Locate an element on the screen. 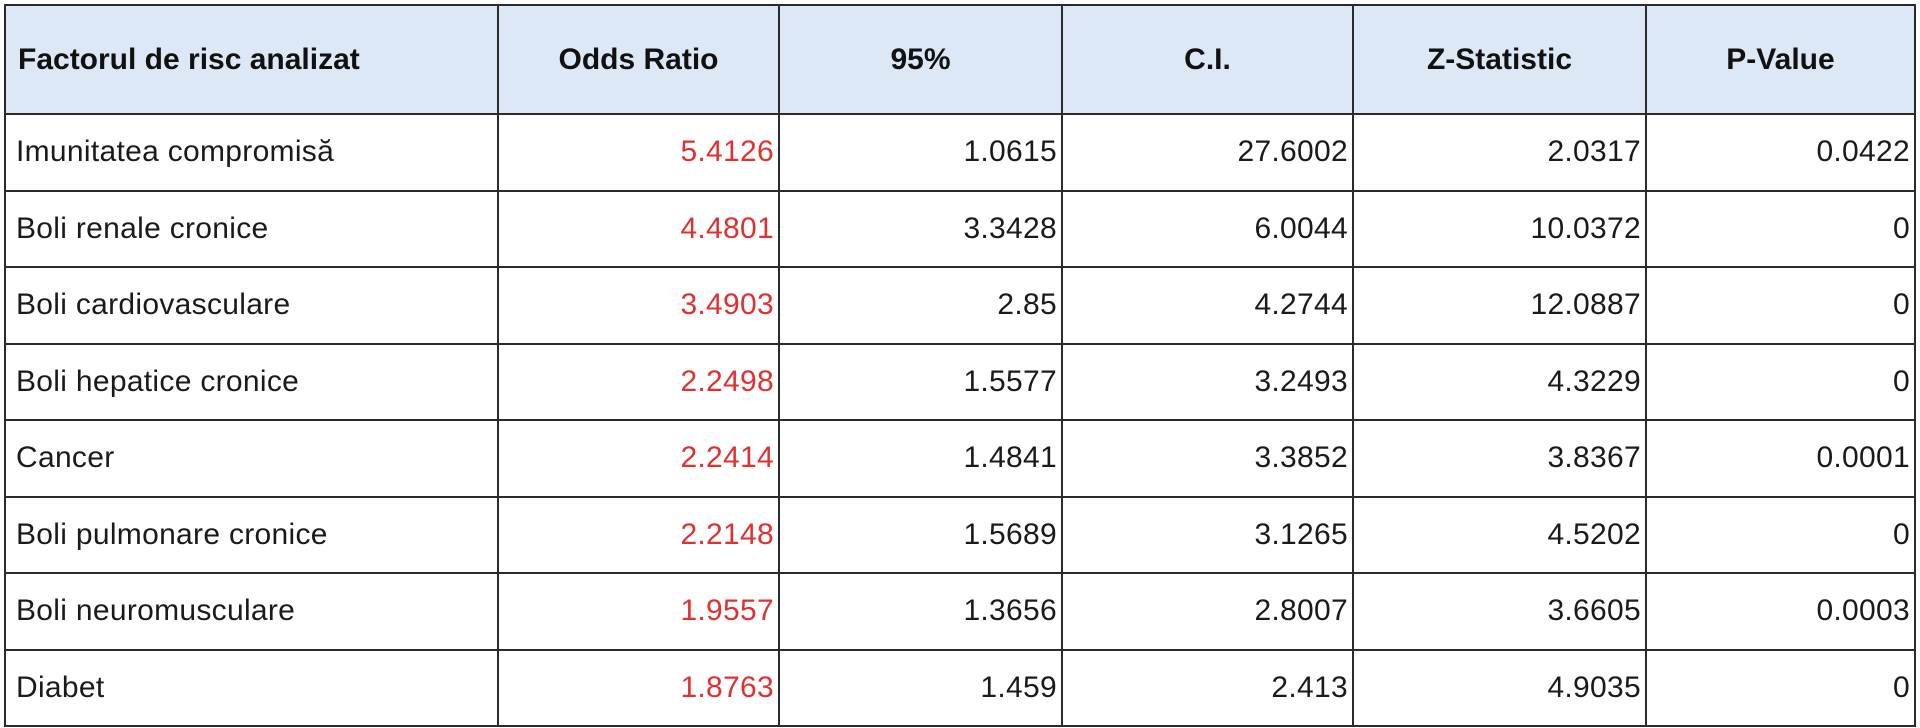  ci-upper-cell: 2.413 is located at coordinates (1207, 687).